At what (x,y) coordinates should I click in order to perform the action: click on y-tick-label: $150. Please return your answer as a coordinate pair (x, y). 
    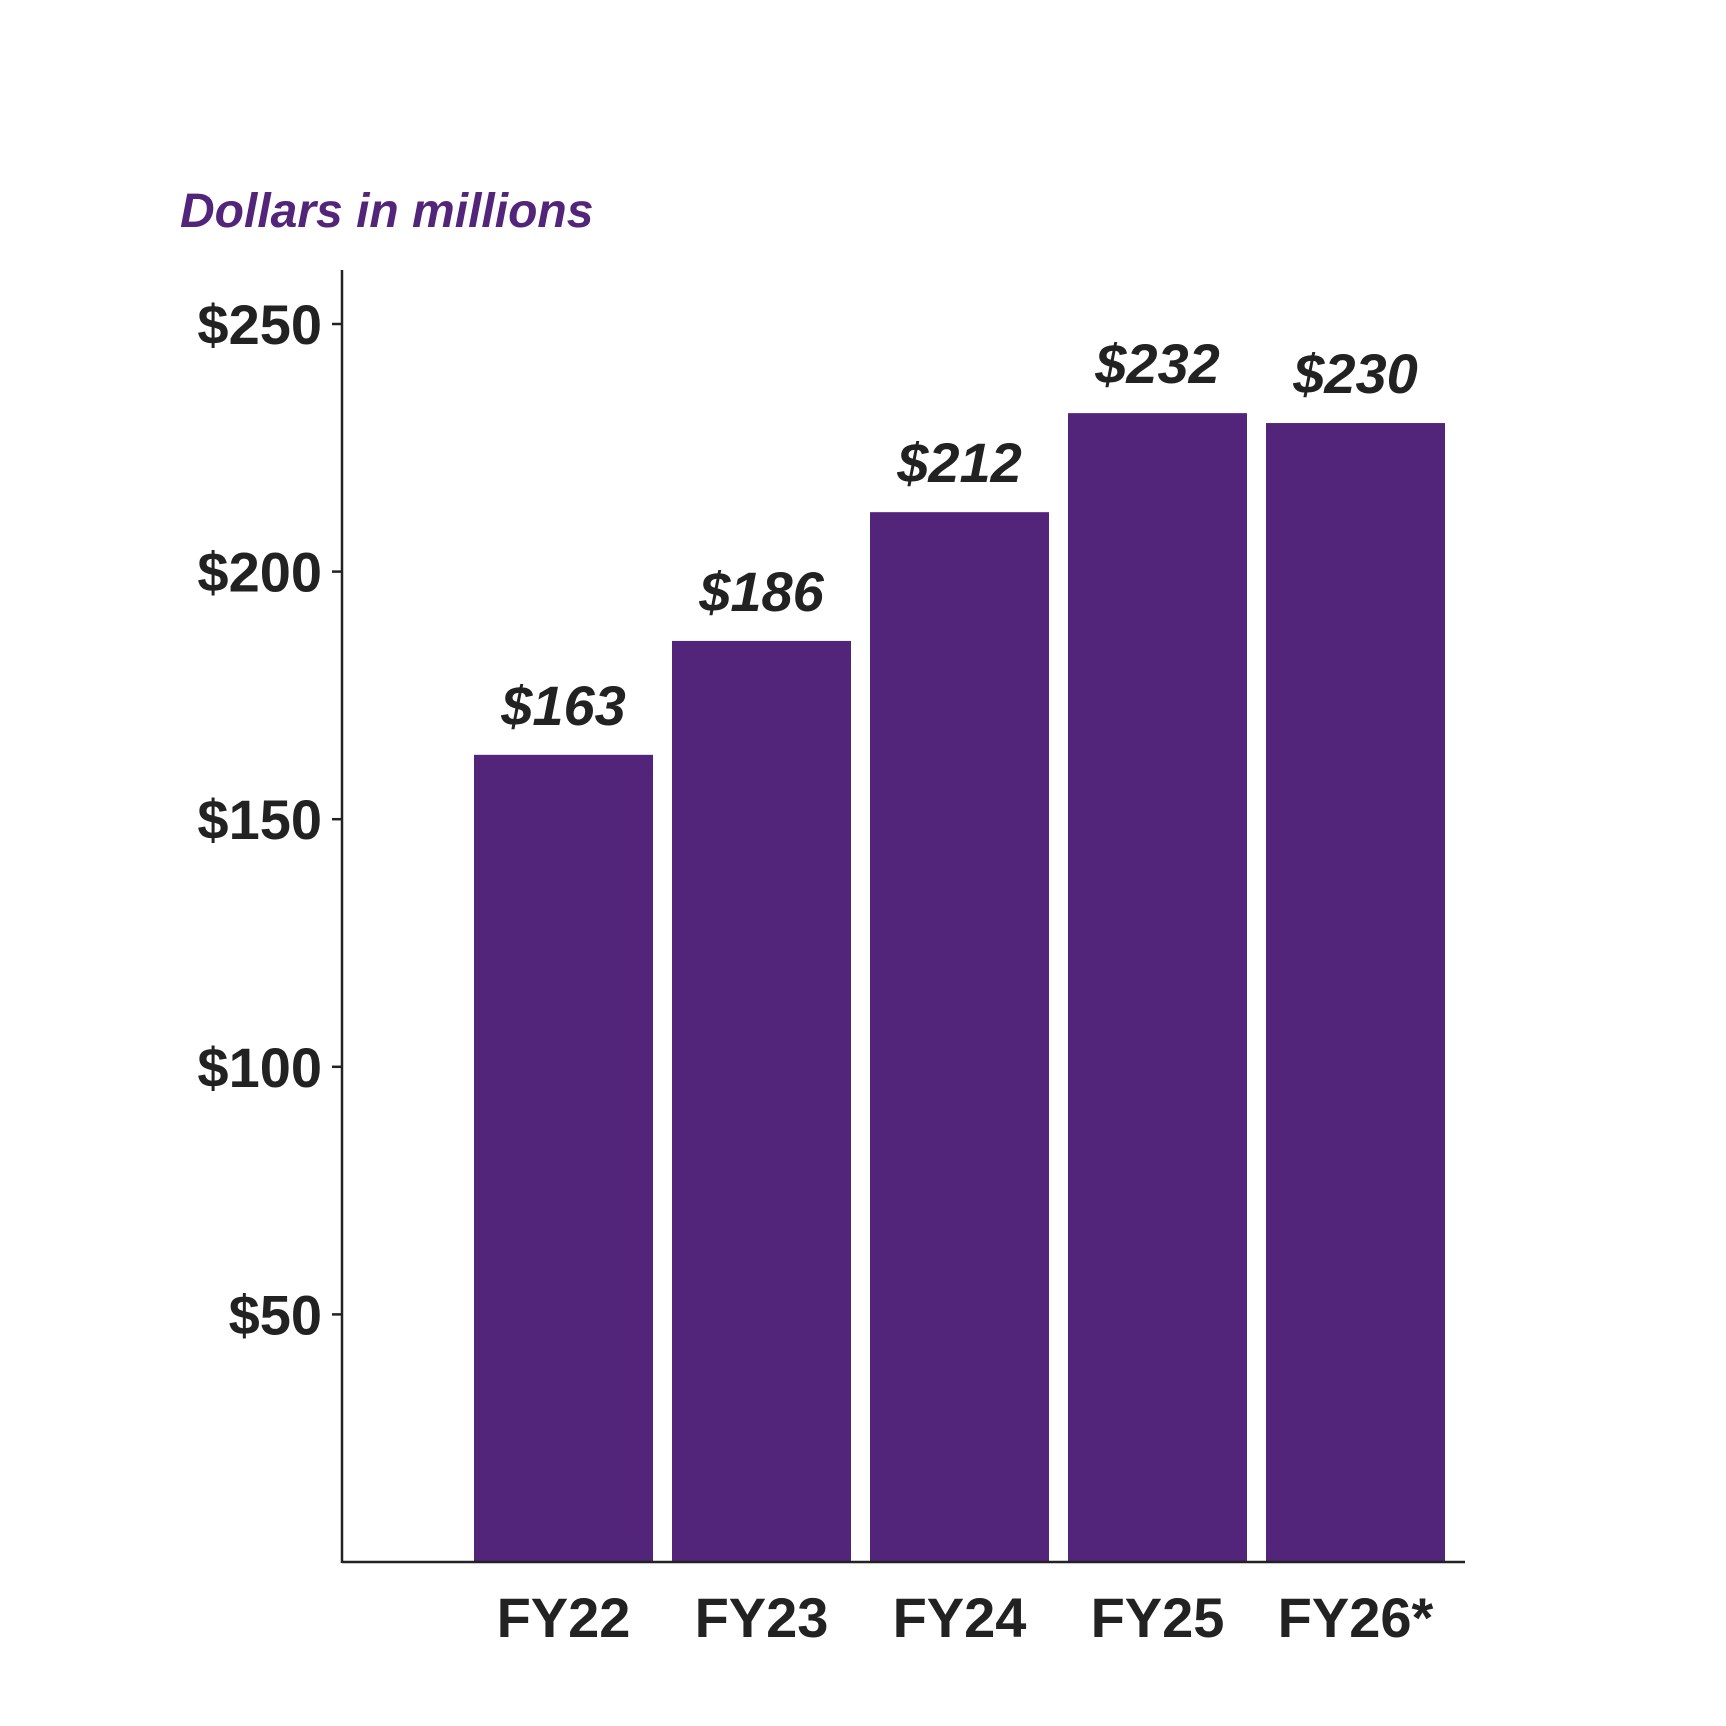
    Looking at the image, I should click on (259, 819).